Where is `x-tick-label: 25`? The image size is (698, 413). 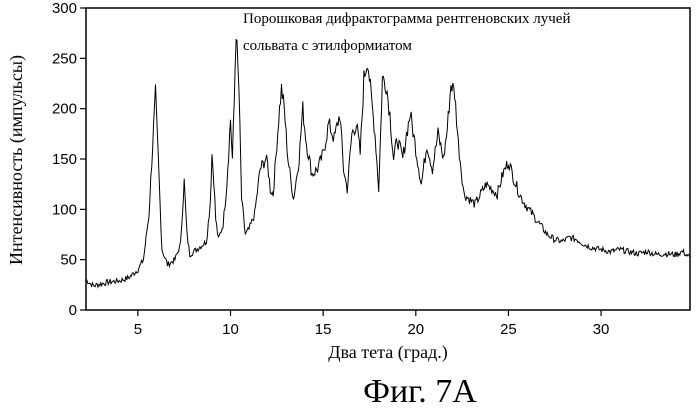
x-tick-label: 25 is located at coordinates (508, 329).